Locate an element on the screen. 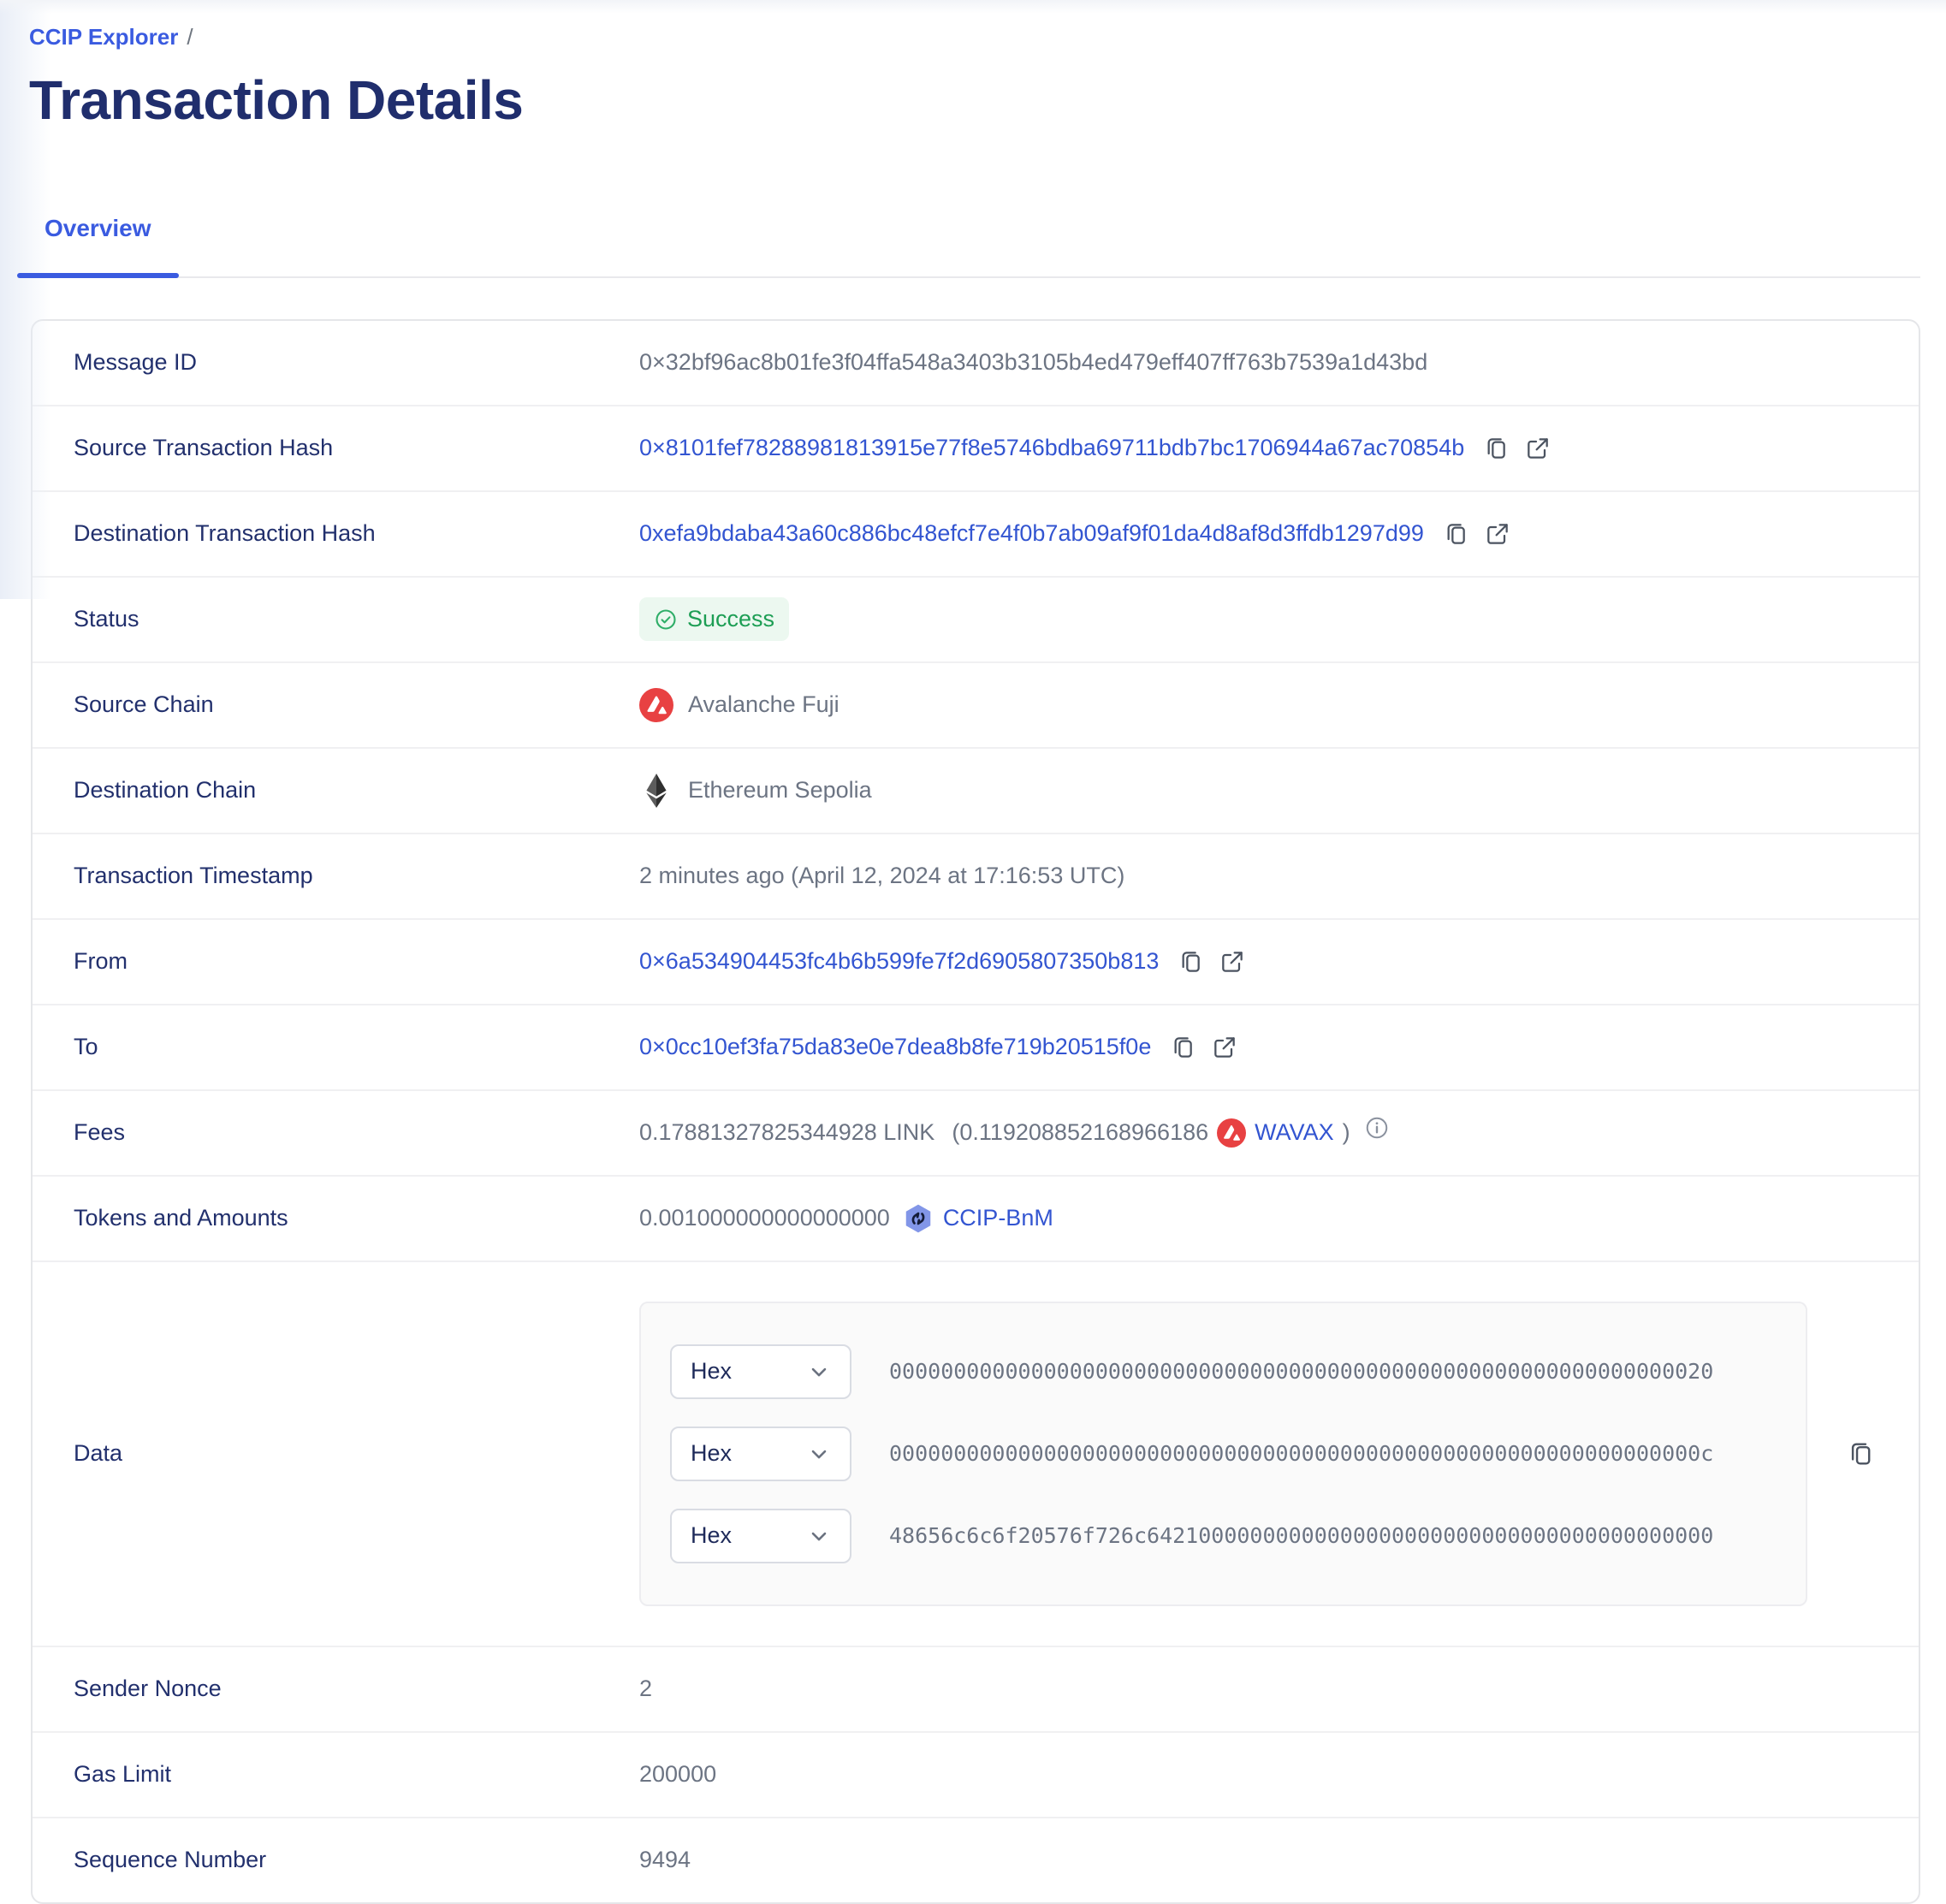 Image resolution: width=1946 pixels, height=1904 pixels. row-gas-limit: Gas Limit 200000 is located at coordinates (976, 1776).